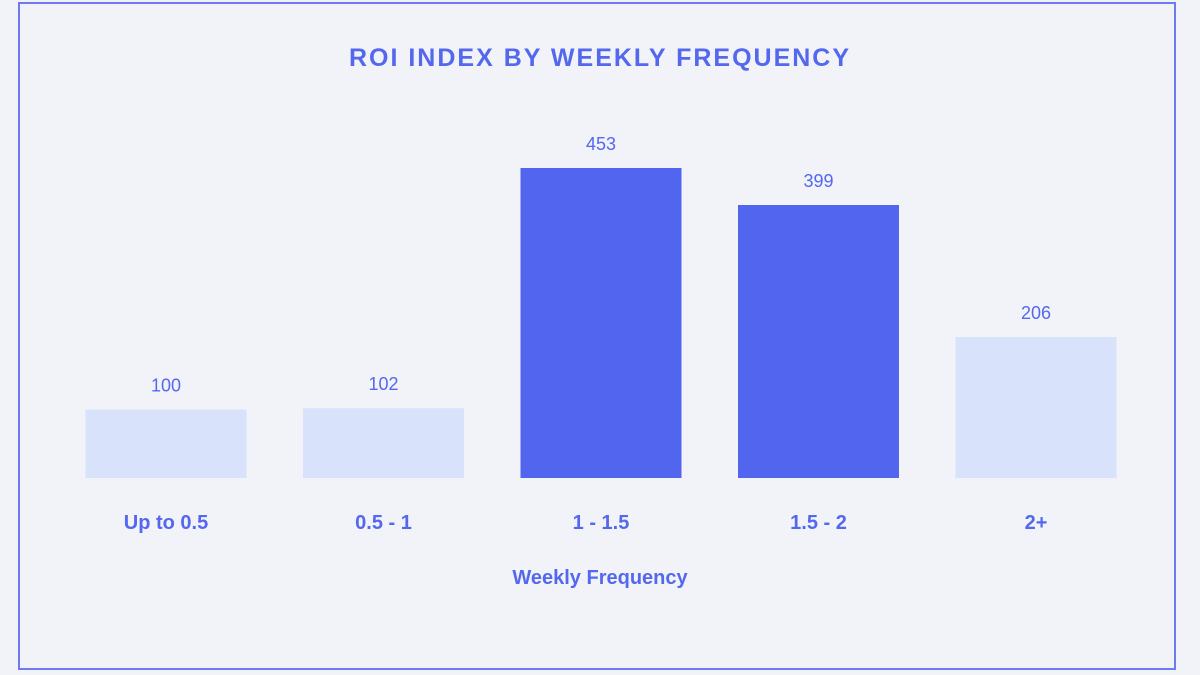  I want to click on category-label-4: 1.5 - 2, so click(818, 523).